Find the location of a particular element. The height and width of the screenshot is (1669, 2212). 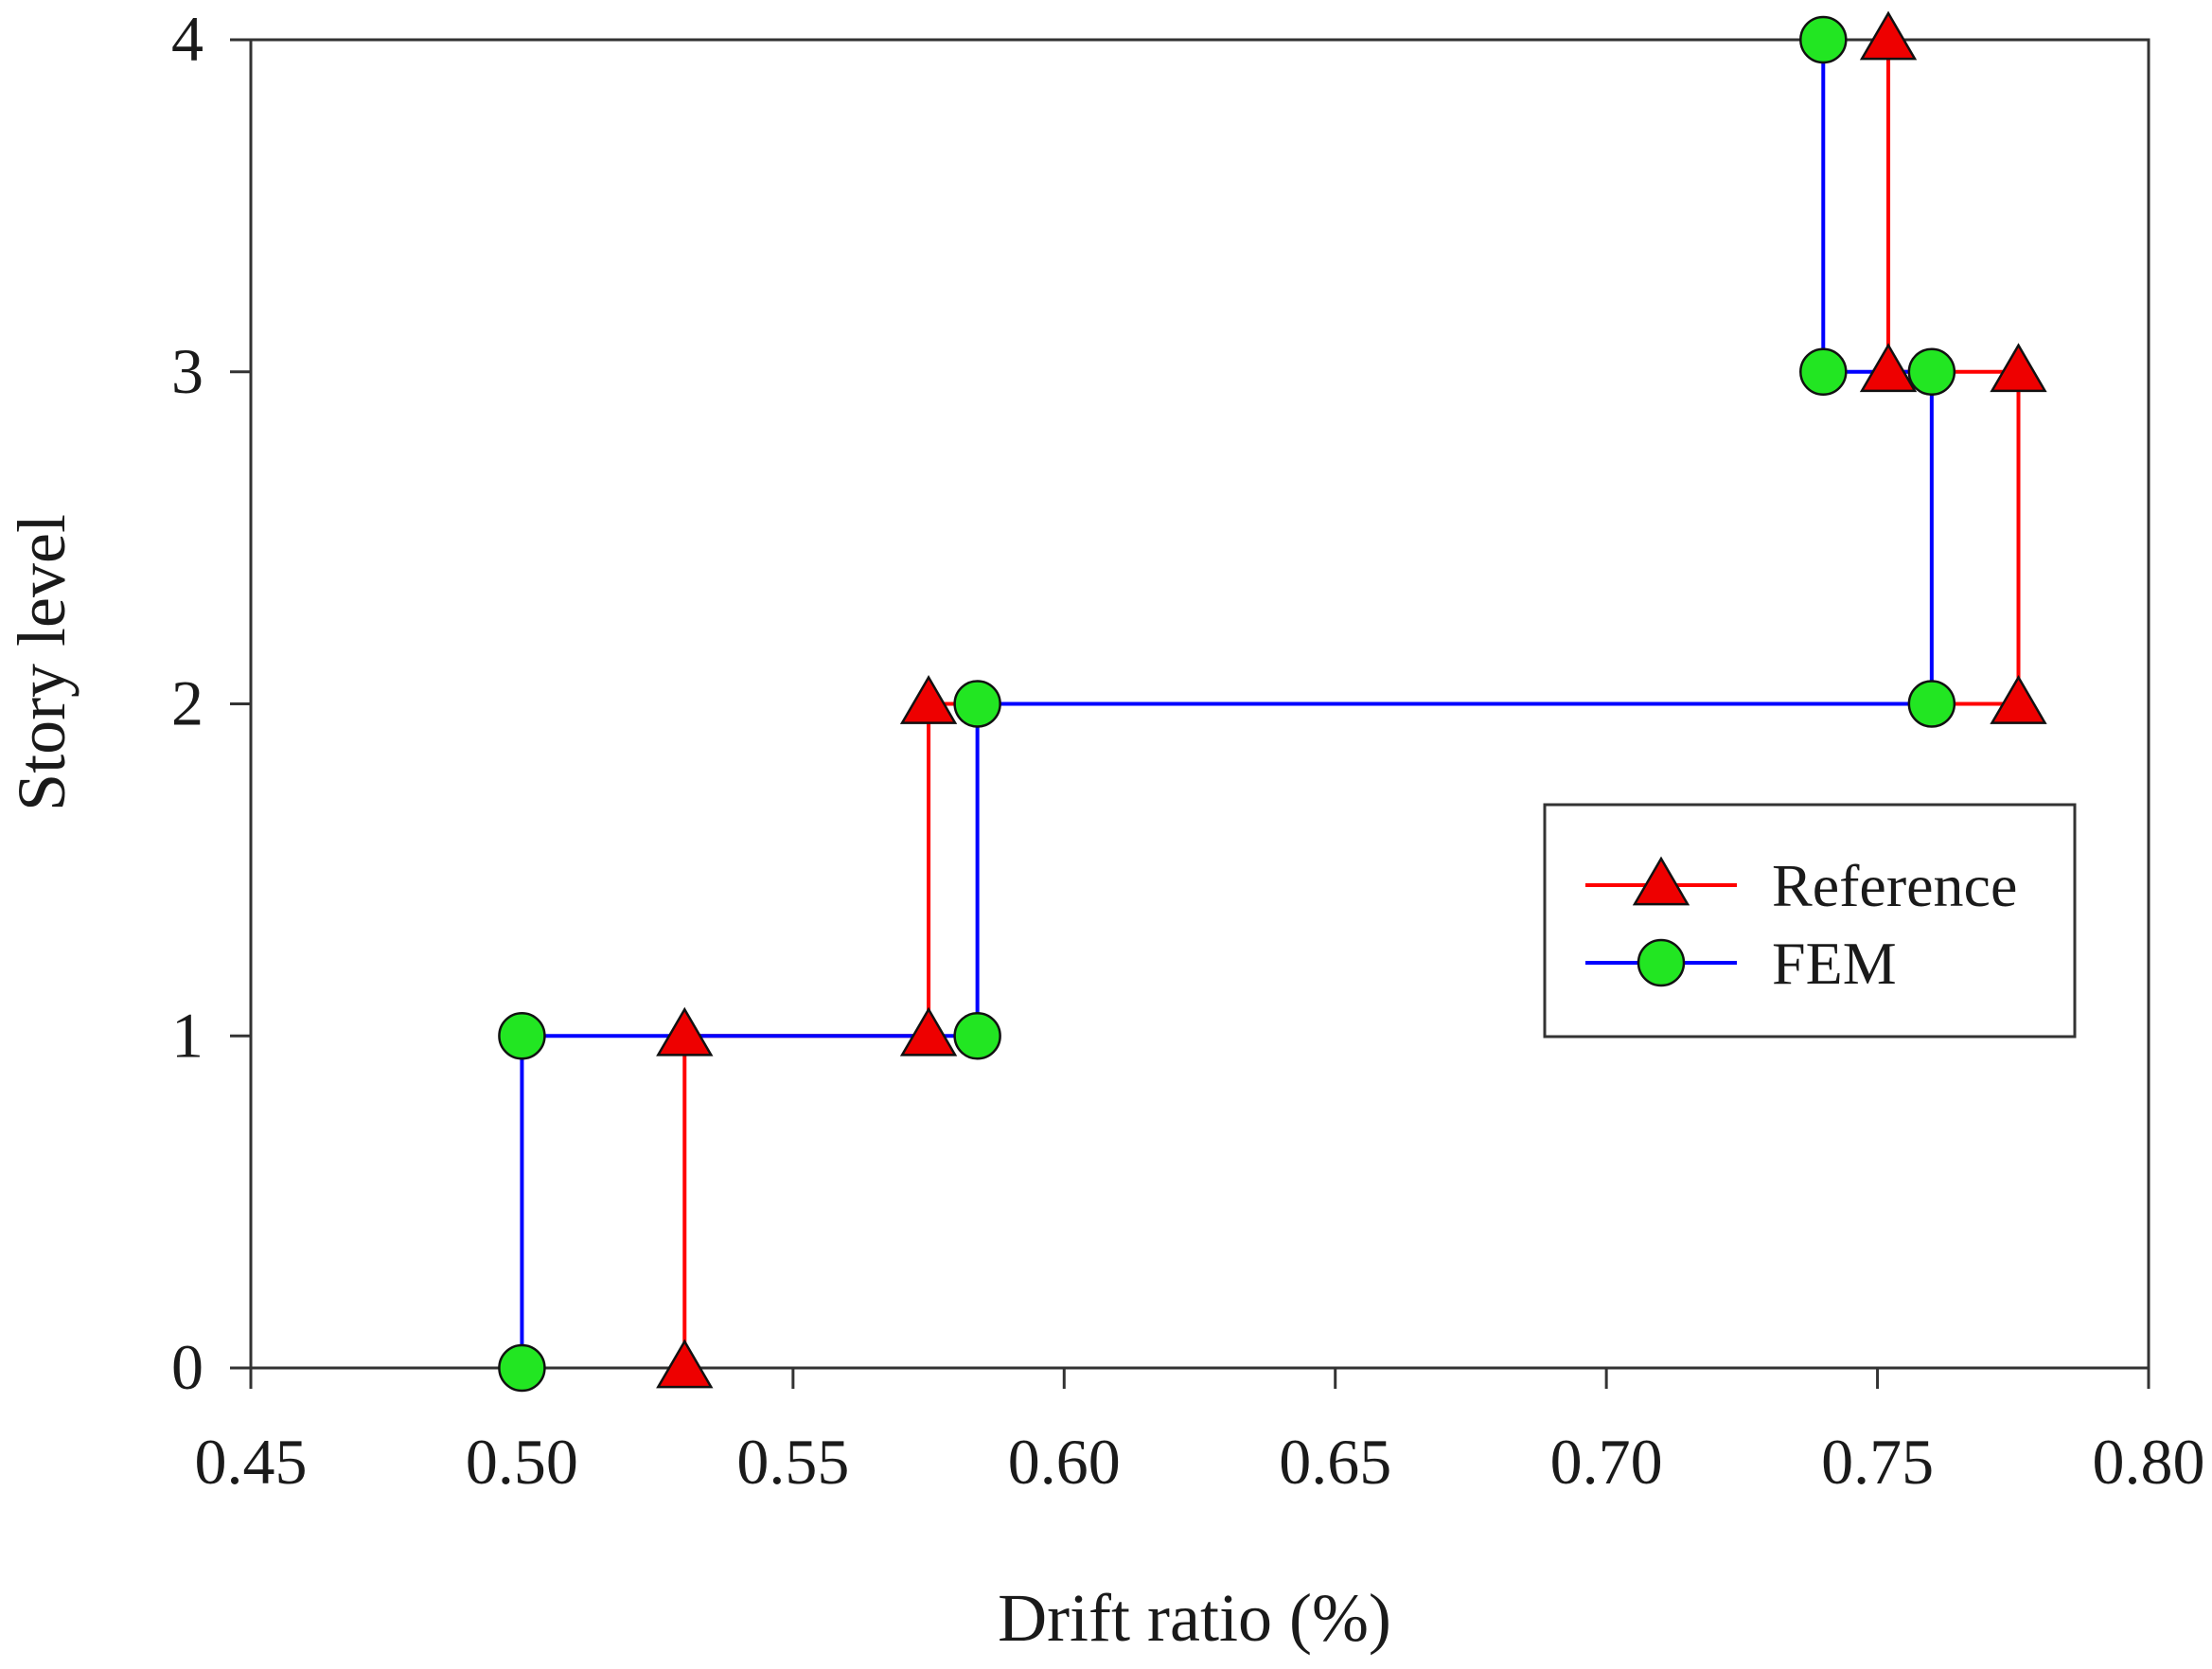

y-tick-label: 2 is located at coordinates (187, 703).